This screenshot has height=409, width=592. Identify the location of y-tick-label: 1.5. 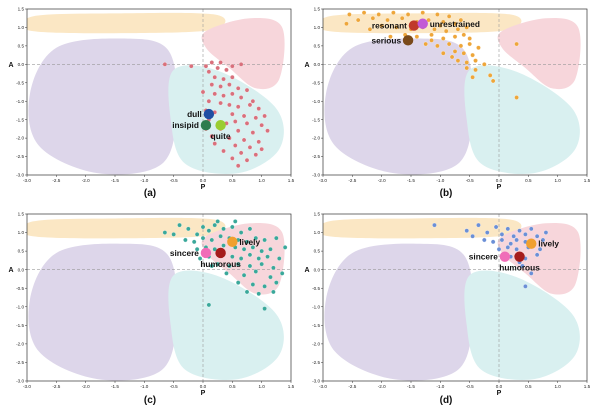
(317, 214).